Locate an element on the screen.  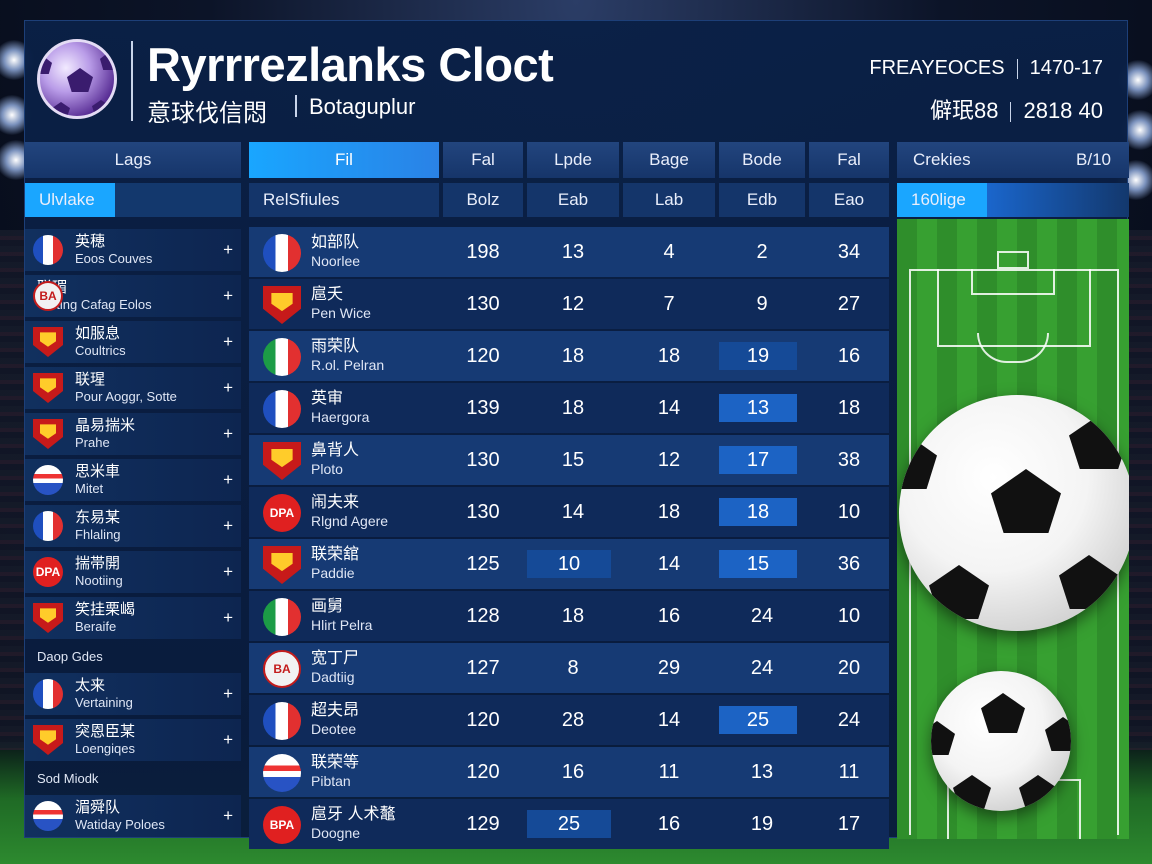
team-name: 画舅 is located at coordinates (327, 606).